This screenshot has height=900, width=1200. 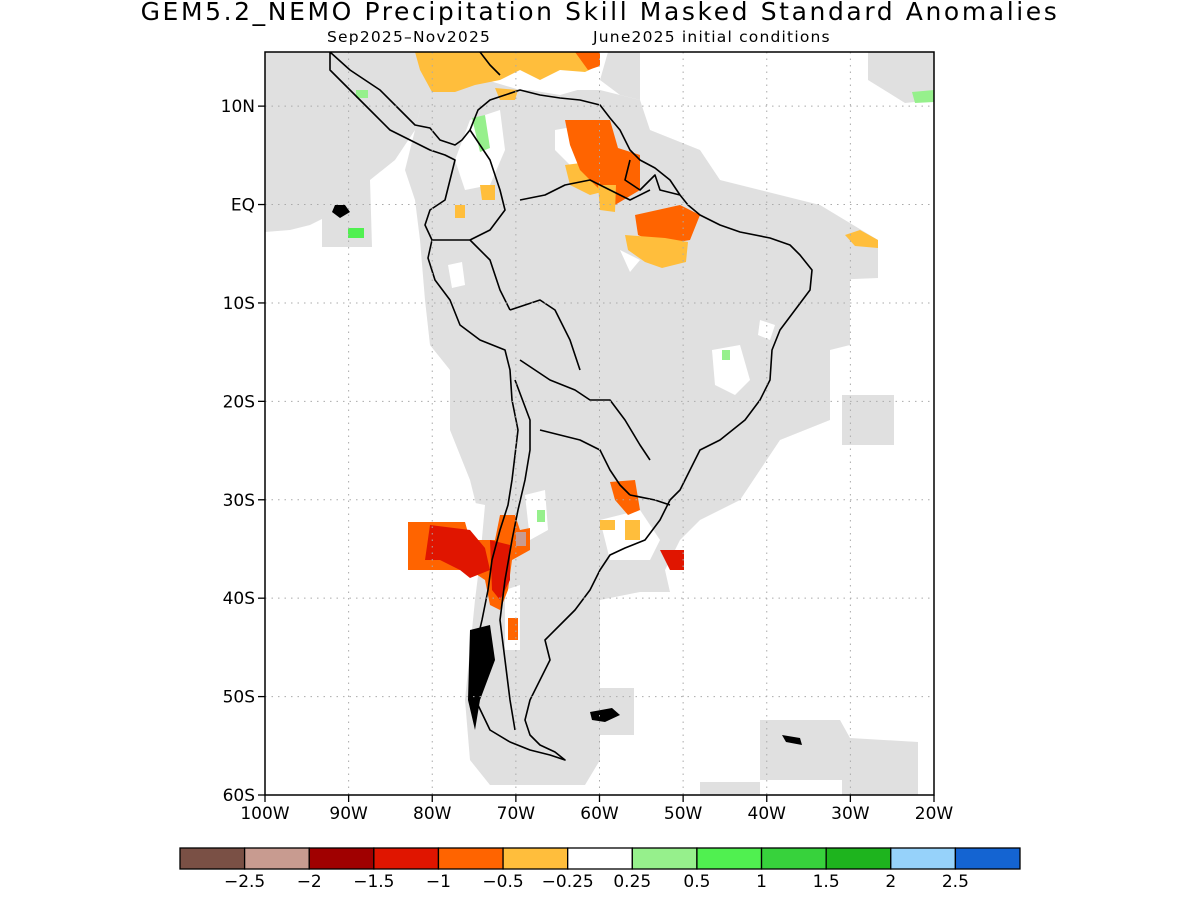 I want to click on lat-tick-label: 10S, so click(x=239, y=304).